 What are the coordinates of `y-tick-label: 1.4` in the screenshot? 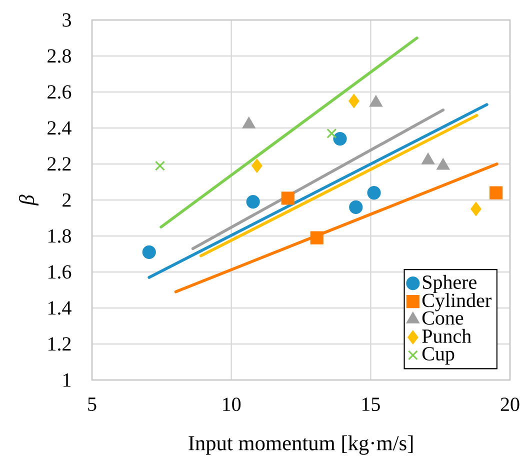 It's located at (60, 308).